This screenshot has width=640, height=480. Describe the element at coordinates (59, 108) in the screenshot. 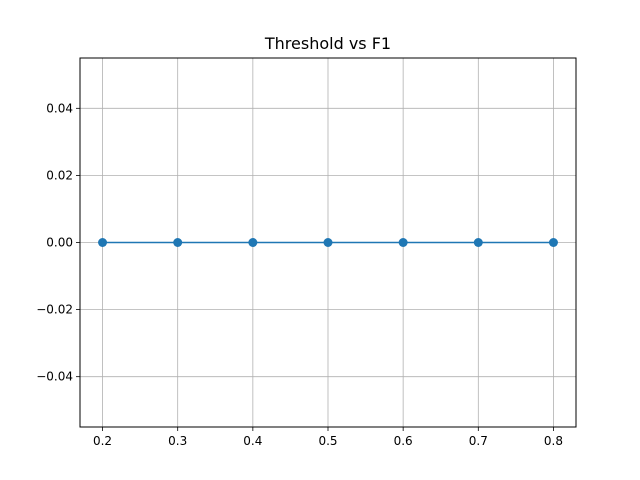

I see `y-tick-label: 0.04` at that location.